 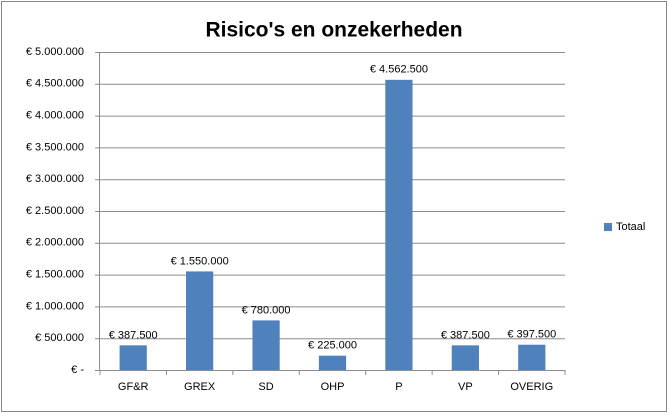 What do you see at coordinates (55, 179) in the screenshot?
I see `y-tick-label: € 3.000.000` at bounding box center [55, 179].